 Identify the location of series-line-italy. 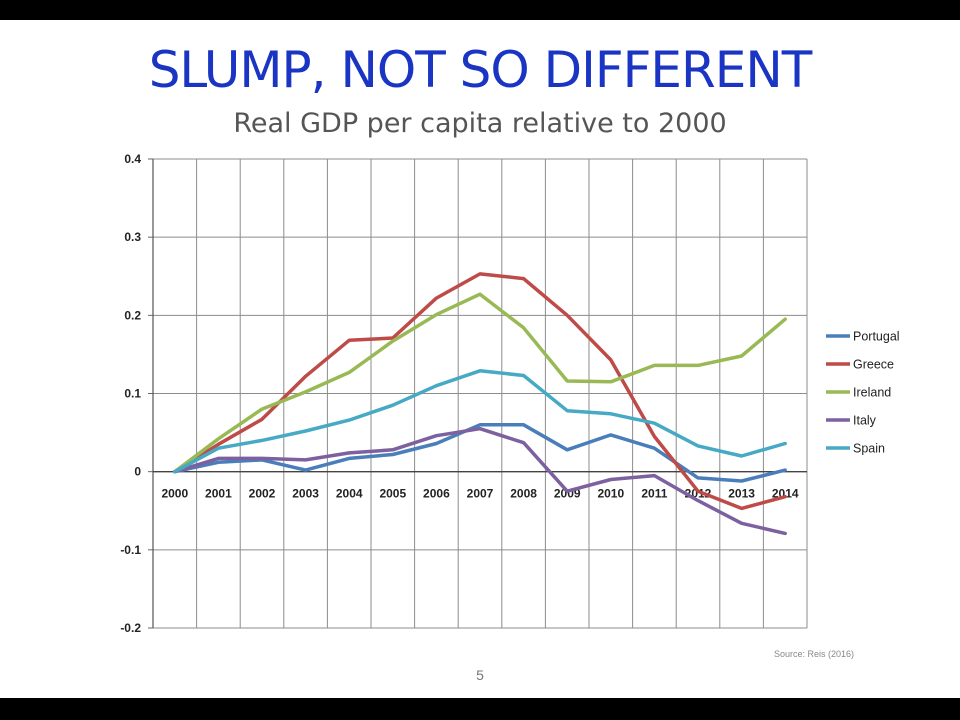
(480, 481).